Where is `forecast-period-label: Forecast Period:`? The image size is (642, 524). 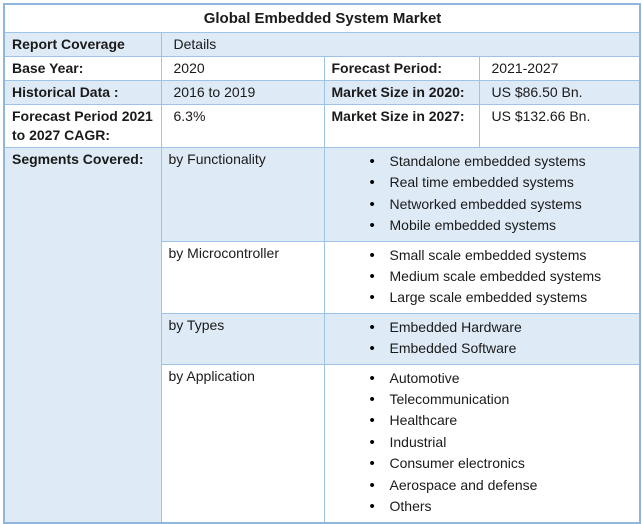
forecast-period-label: Forecast Period: is located at coordinates (401, 68).